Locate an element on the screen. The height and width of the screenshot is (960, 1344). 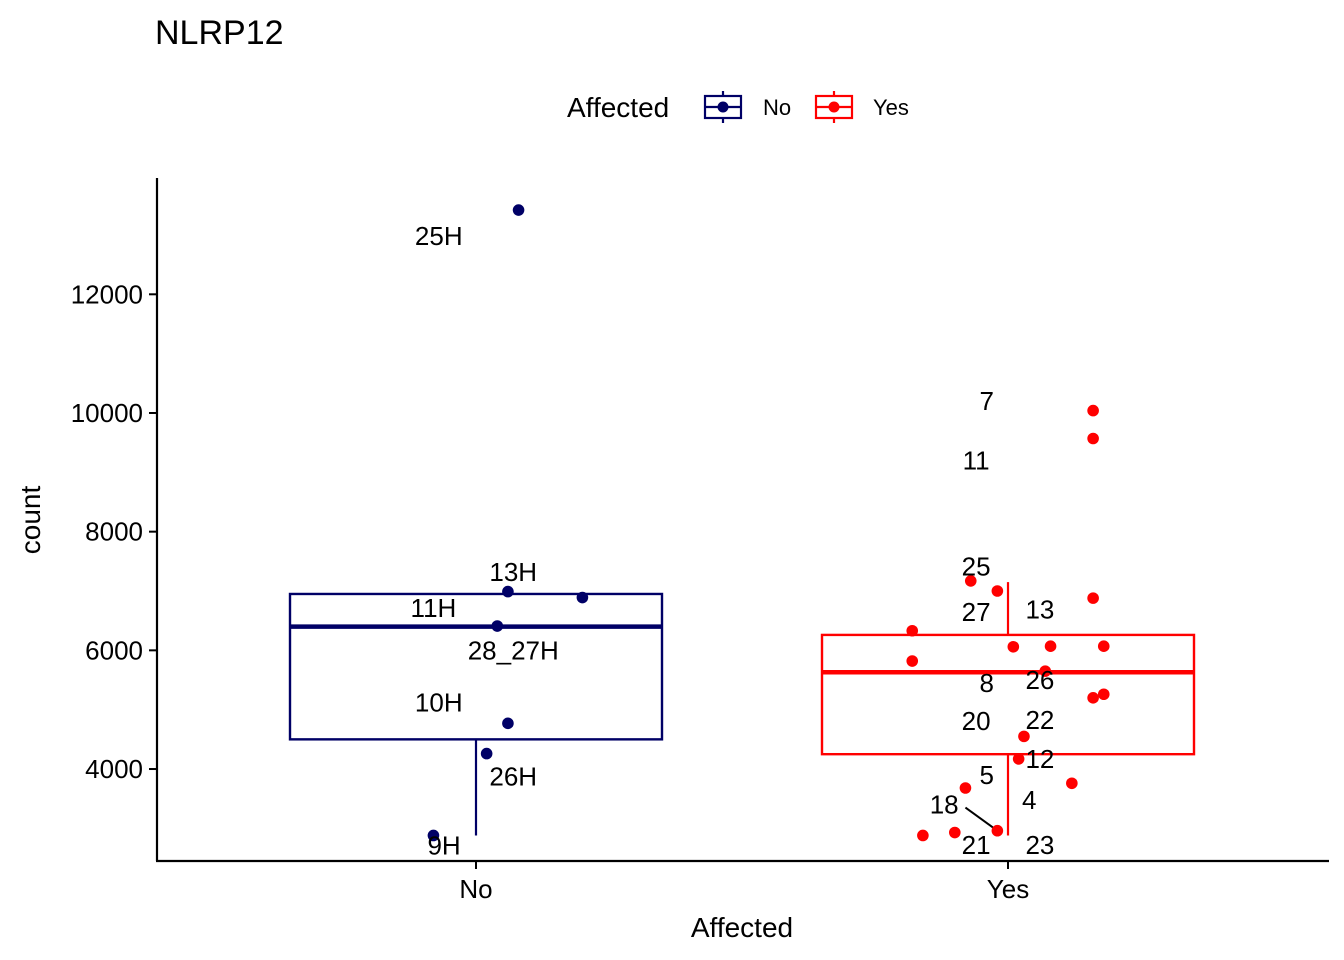
y-tick-label: 10000 is located at coordinates (107, 413).